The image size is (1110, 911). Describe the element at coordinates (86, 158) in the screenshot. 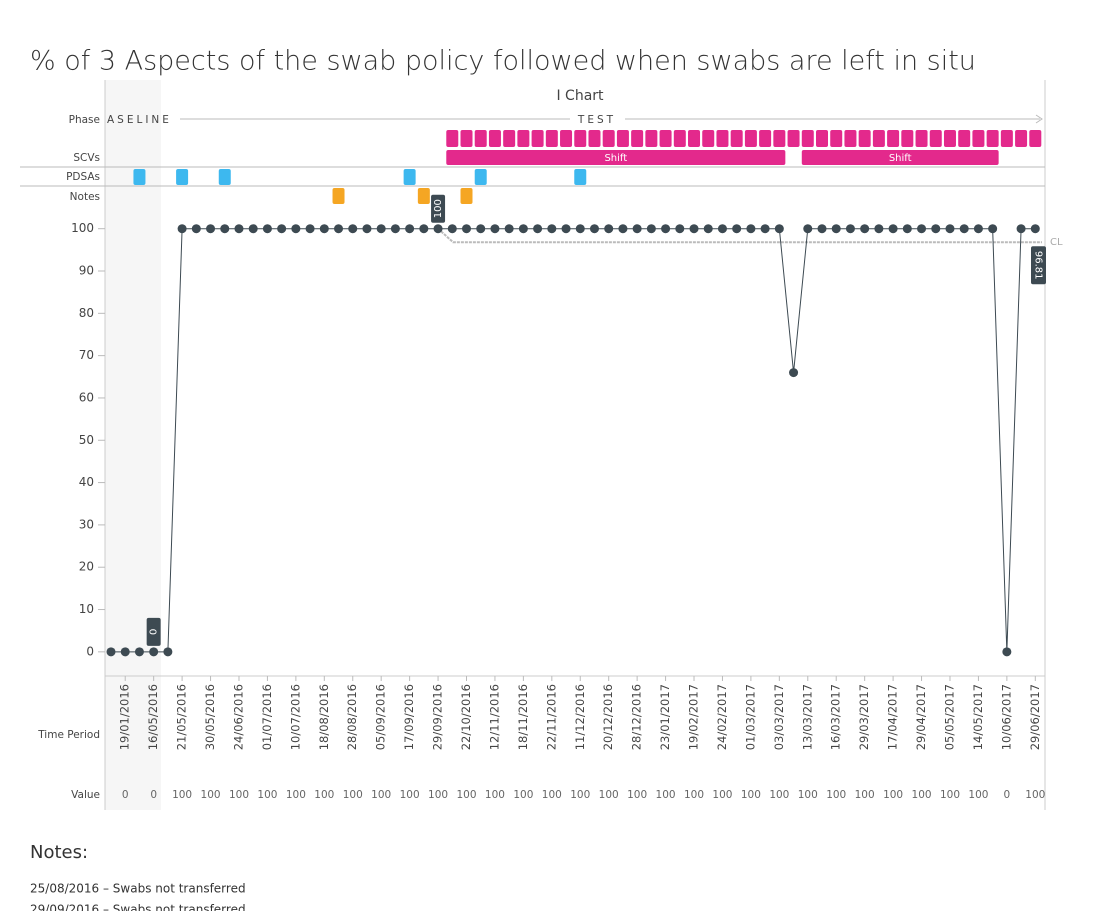

I see `row-label: SCVs` at that location.